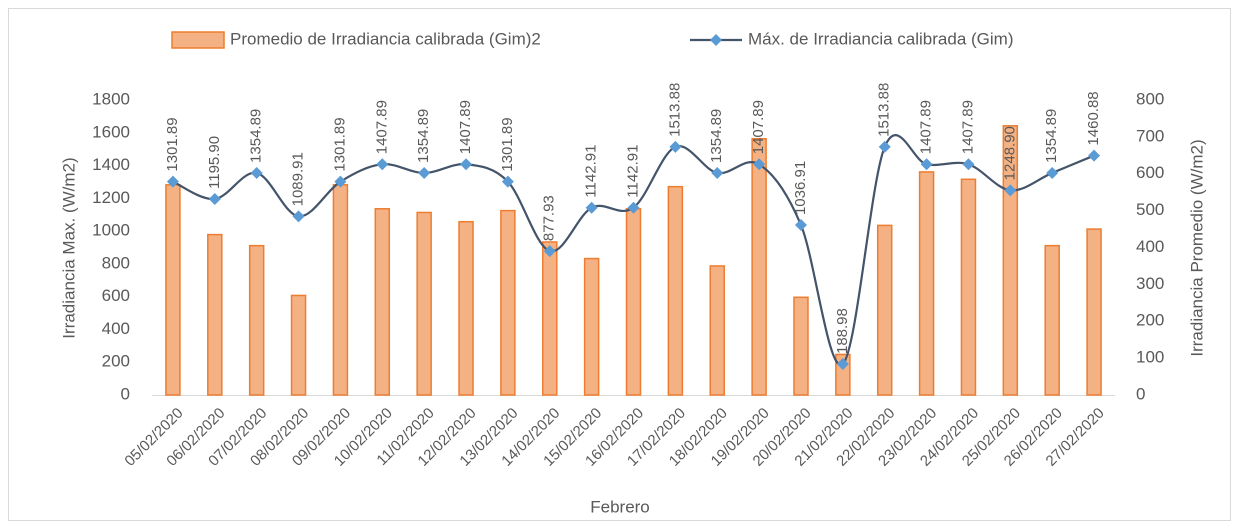 The height and width of the screenshot is (529, 1239). Describe the element at coordinates (800, 188) in the screenshot. I see `data-label: 1036.91` at that location.